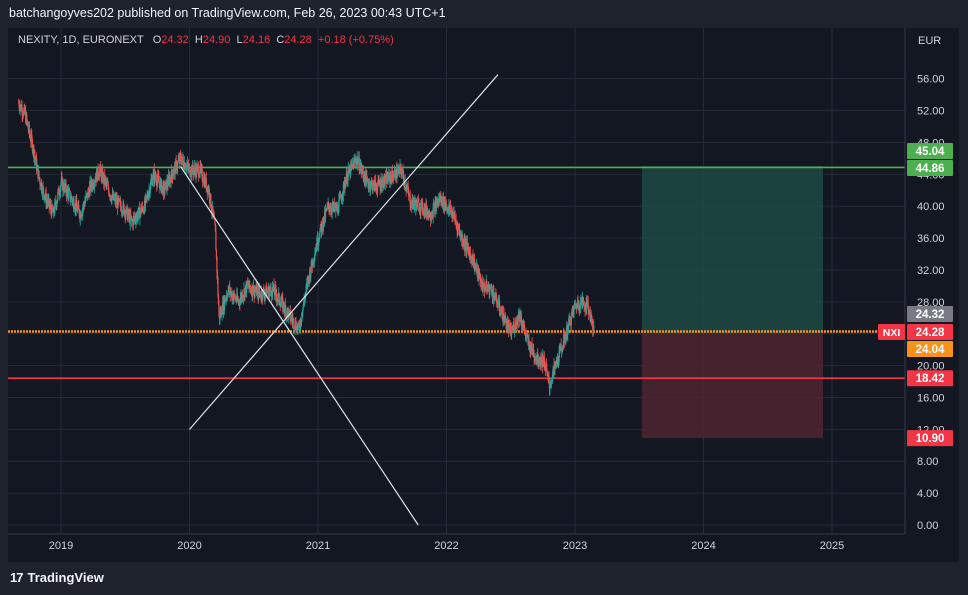 This screenshot has width=968, height=595. Describe the element at coordinates (930, 378) in the screenshot. I see `price-badge` at that location.